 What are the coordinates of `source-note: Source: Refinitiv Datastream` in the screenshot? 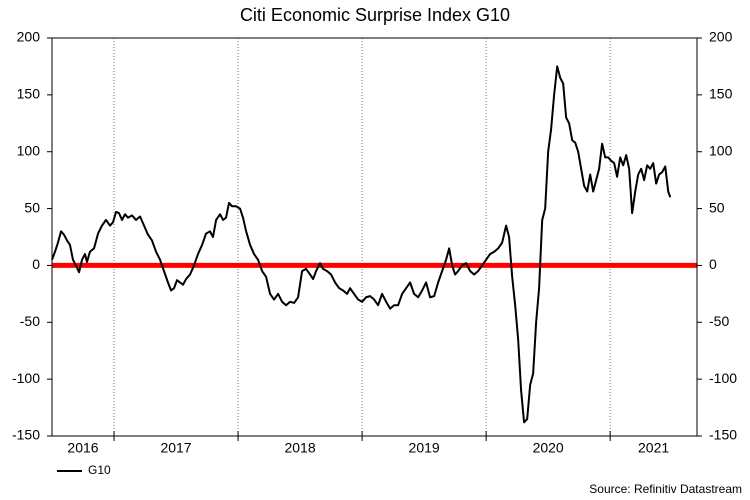 It's located at (665, 489).